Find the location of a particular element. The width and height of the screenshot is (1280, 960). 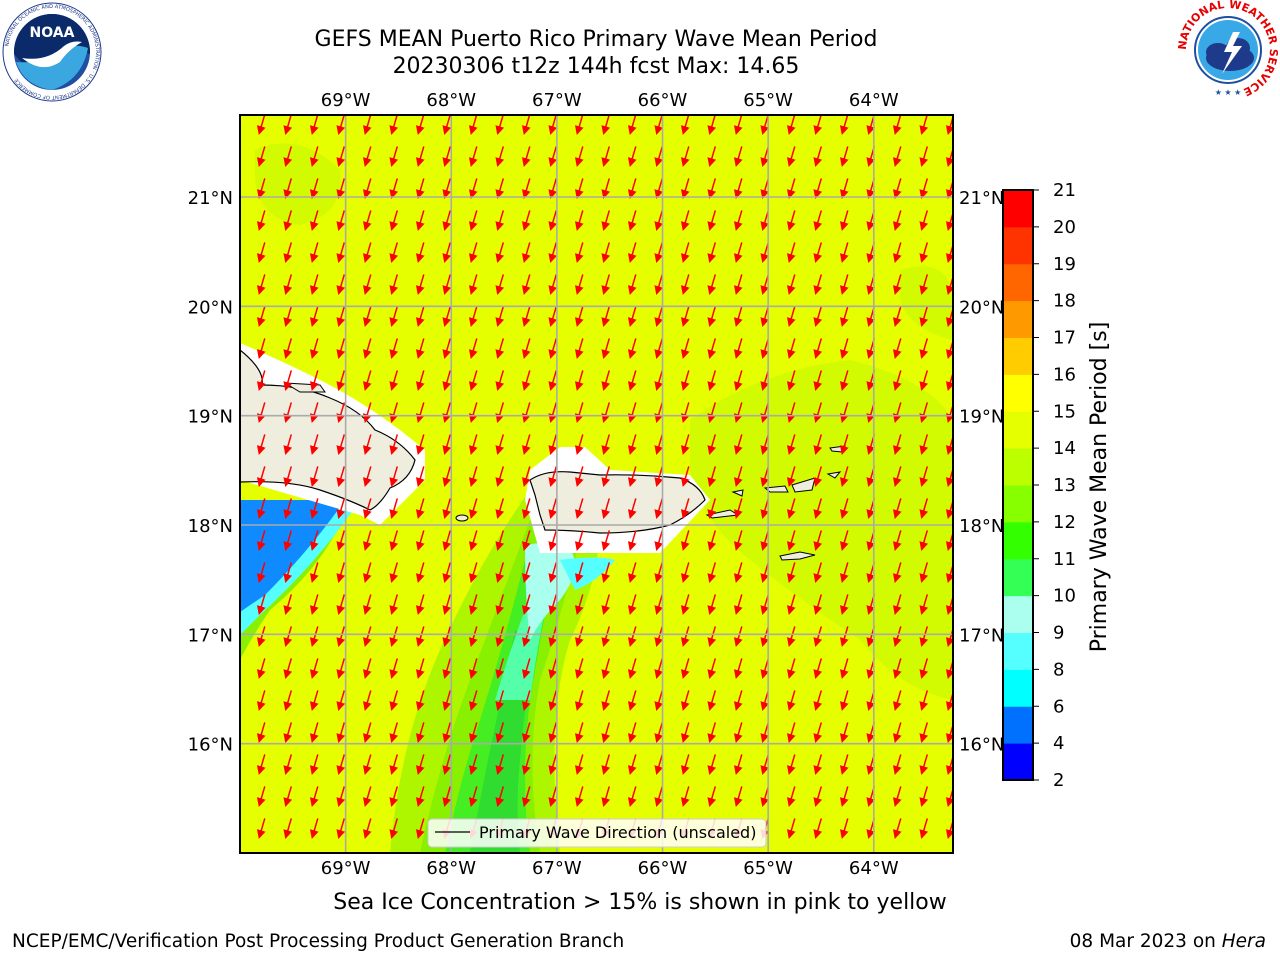

lon-ticks-bottom: 69°W 68°W 67°W 66°W 65°W 64°W is located at coordinates (610, 868).